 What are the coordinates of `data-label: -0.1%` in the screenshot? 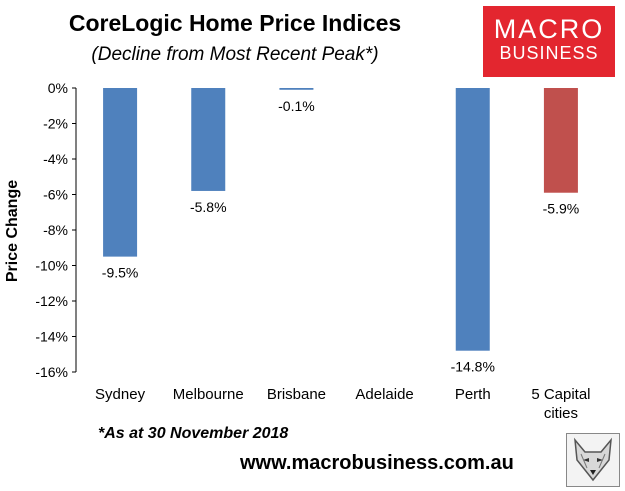 It's located at (296, 106).